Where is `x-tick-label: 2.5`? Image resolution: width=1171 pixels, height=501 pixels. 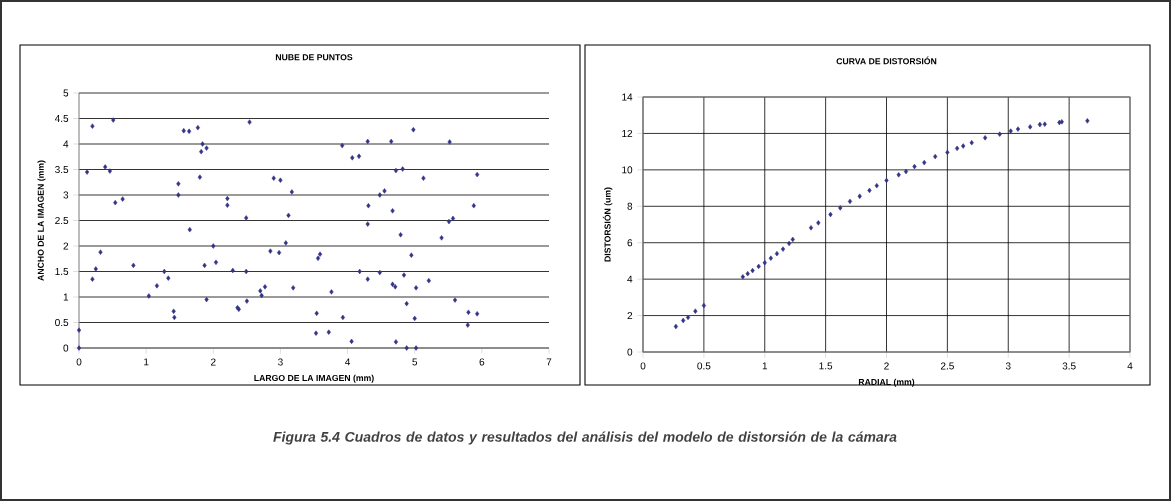 x-tick-label: 2.5 is located at coordinates (947, 366).